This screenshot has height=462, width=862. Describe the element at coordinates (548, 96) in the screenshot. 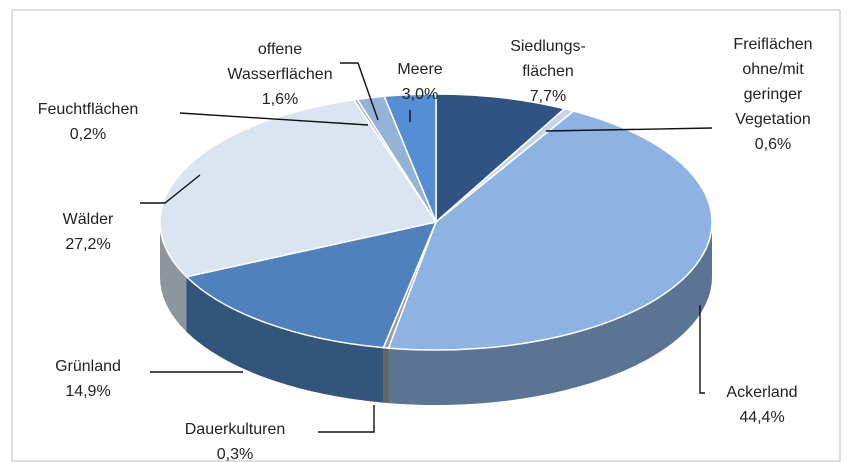

I see `value-label: 7,7%` at that location.